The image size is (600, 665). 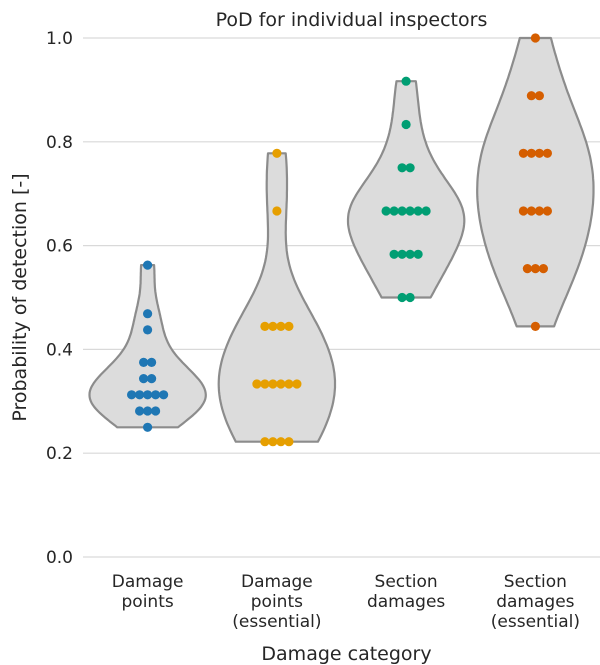 I want to click on x-category-label: Section damages (essential), so click(x=535, y=602).